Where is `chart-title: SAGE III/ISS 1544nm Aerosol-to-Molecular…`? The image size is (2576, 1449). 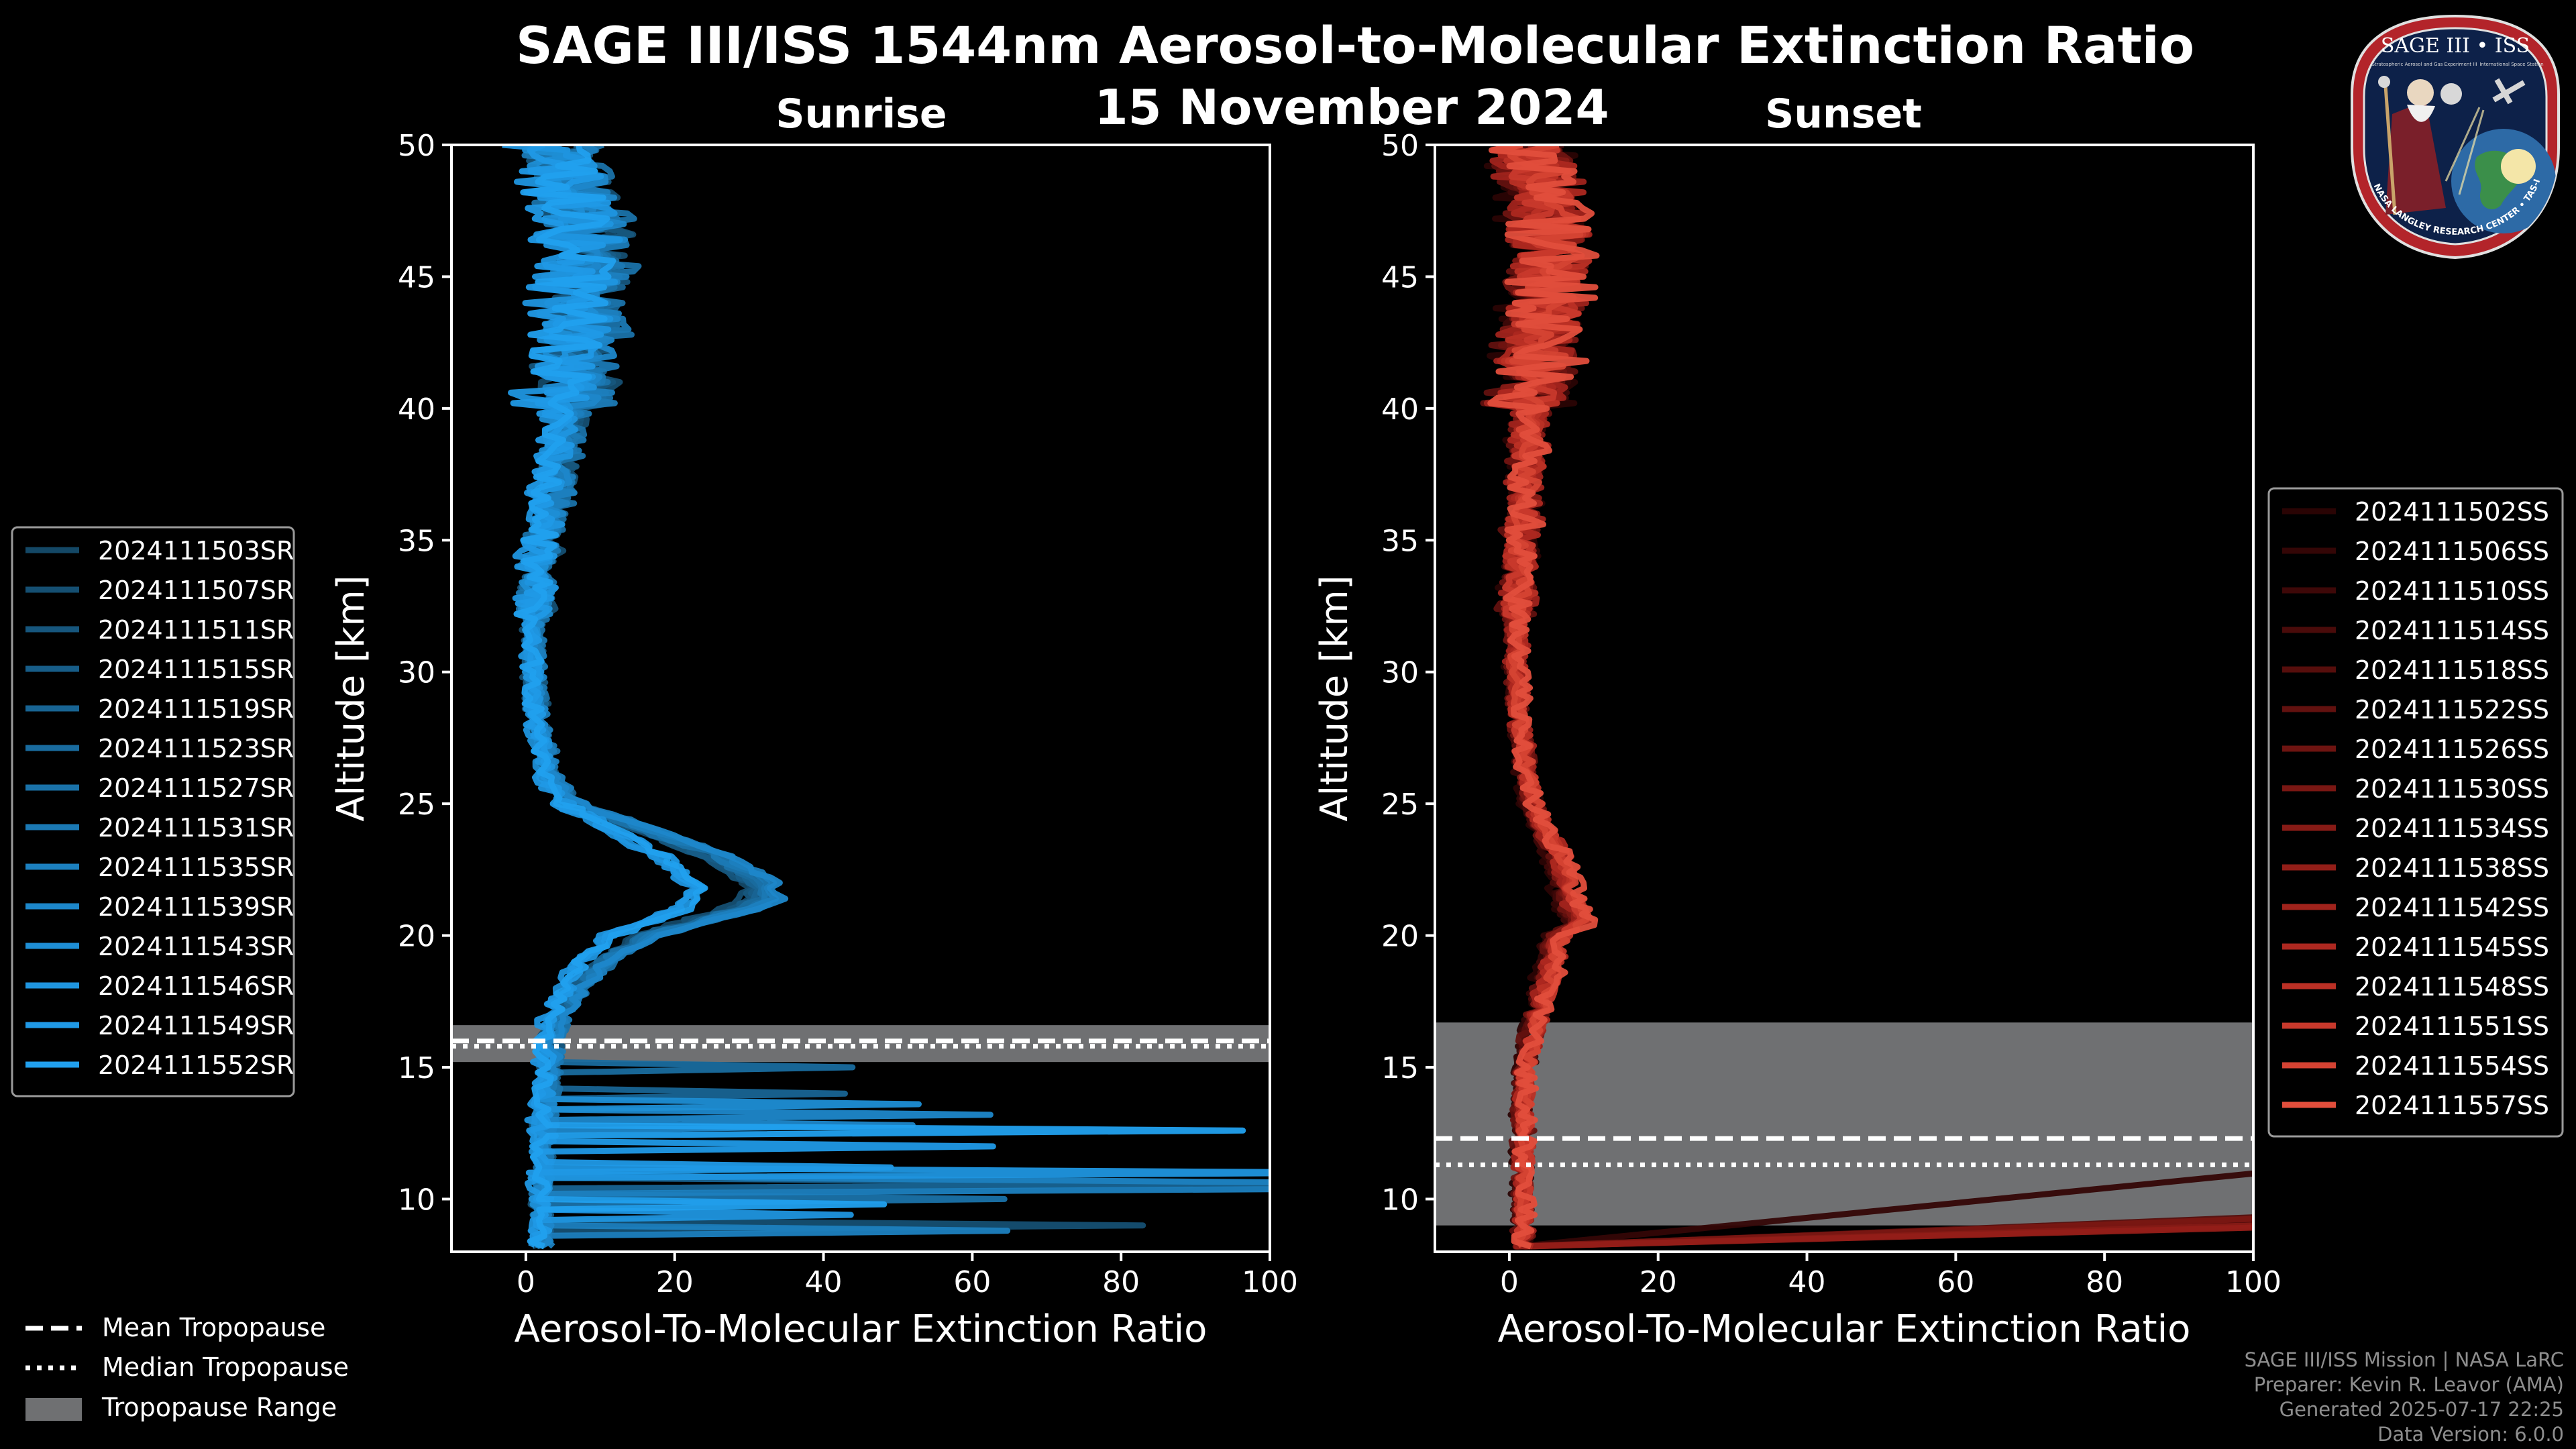 chart-title: SAGE III/ISS 1544nm Aerosol-to-Molecular… is located at coordinates (1355, 45).